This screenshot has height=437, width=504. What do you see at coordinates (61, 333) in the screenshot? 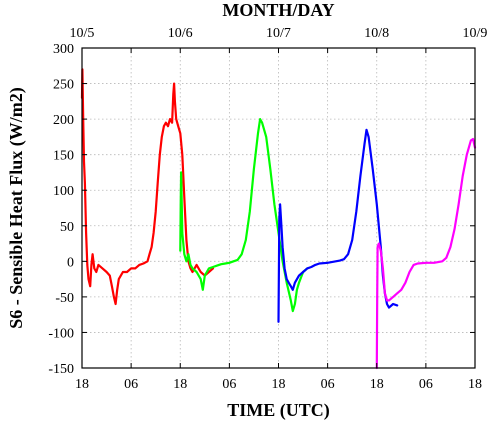
I see `y-tick-label: -100` at bounding box center [61, 333].